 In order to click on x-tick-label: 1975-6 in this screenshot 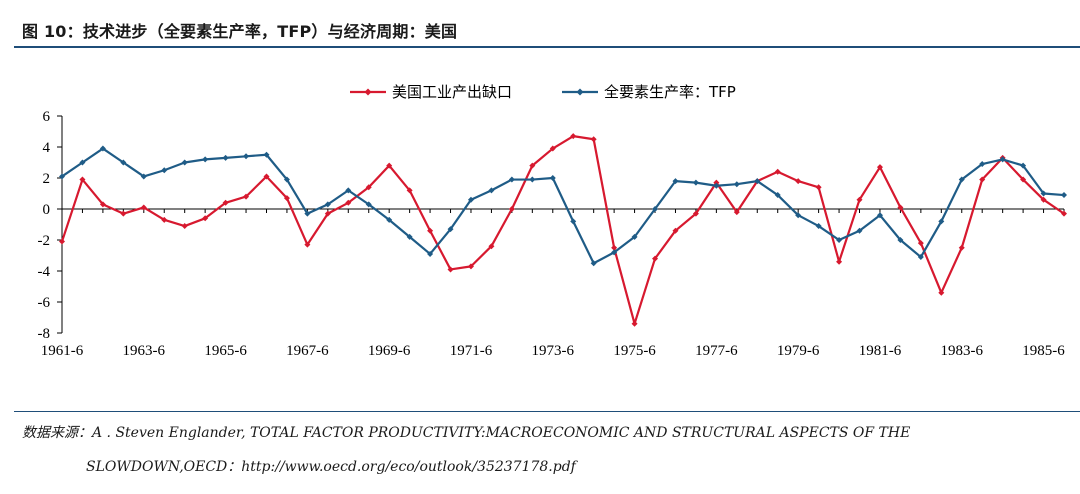, I will do `click(634, 351)`.